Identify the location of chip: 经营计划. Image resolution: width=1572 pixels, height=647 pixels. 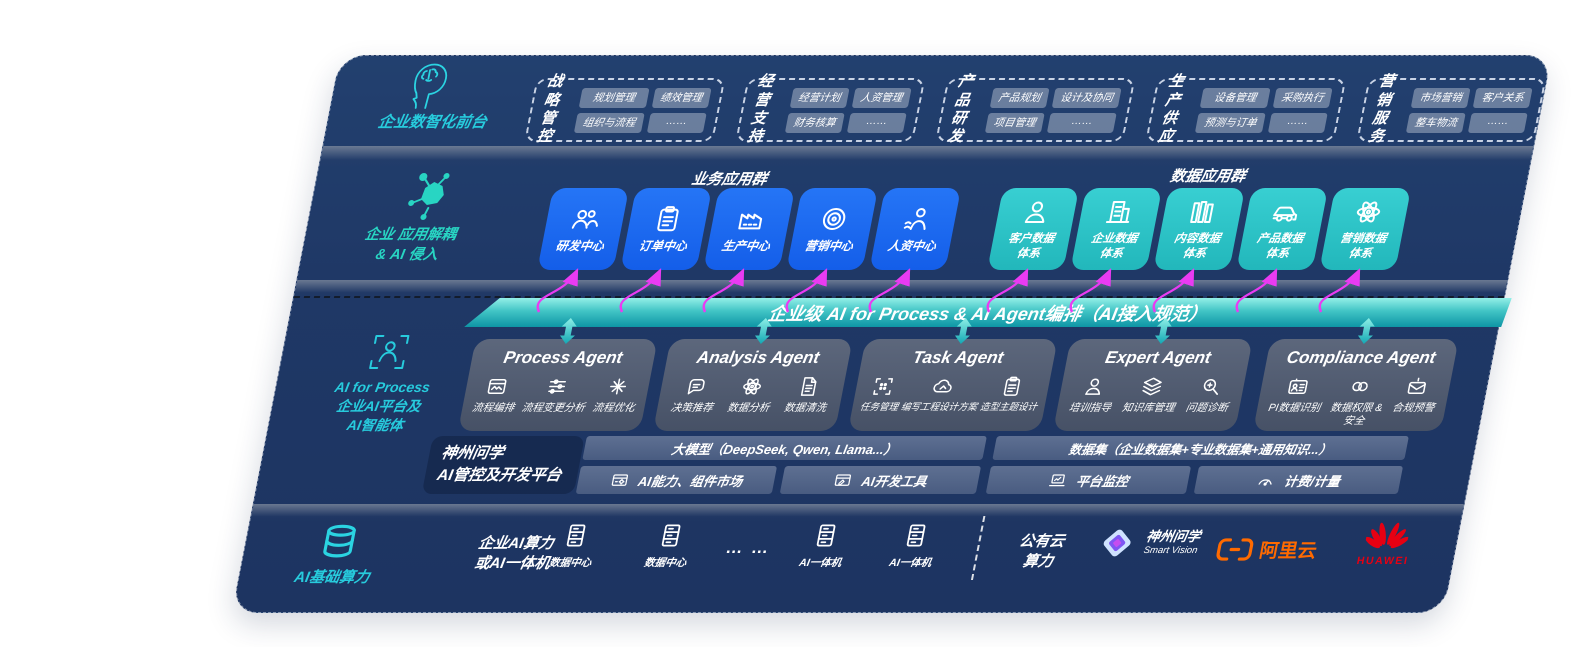
(819, 97).